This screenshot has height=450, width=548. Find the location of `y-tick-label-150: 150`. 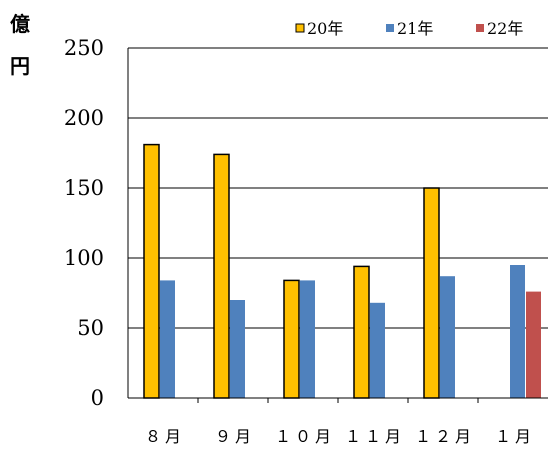

y-tick-label-150: 150 is located at coordinates (84, 188).